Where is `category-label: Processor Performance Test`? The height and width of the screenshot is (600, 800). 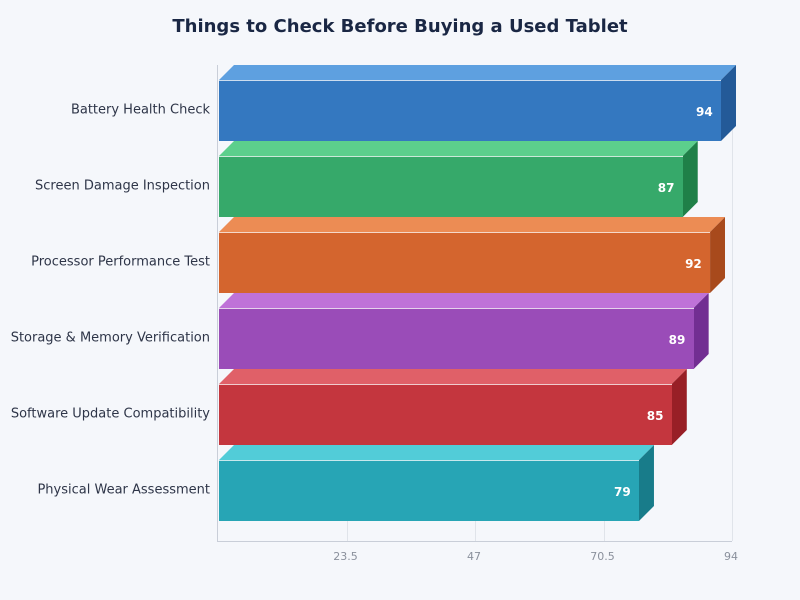 category-label: Processor Performance Test is located at coordinates (120, 262).